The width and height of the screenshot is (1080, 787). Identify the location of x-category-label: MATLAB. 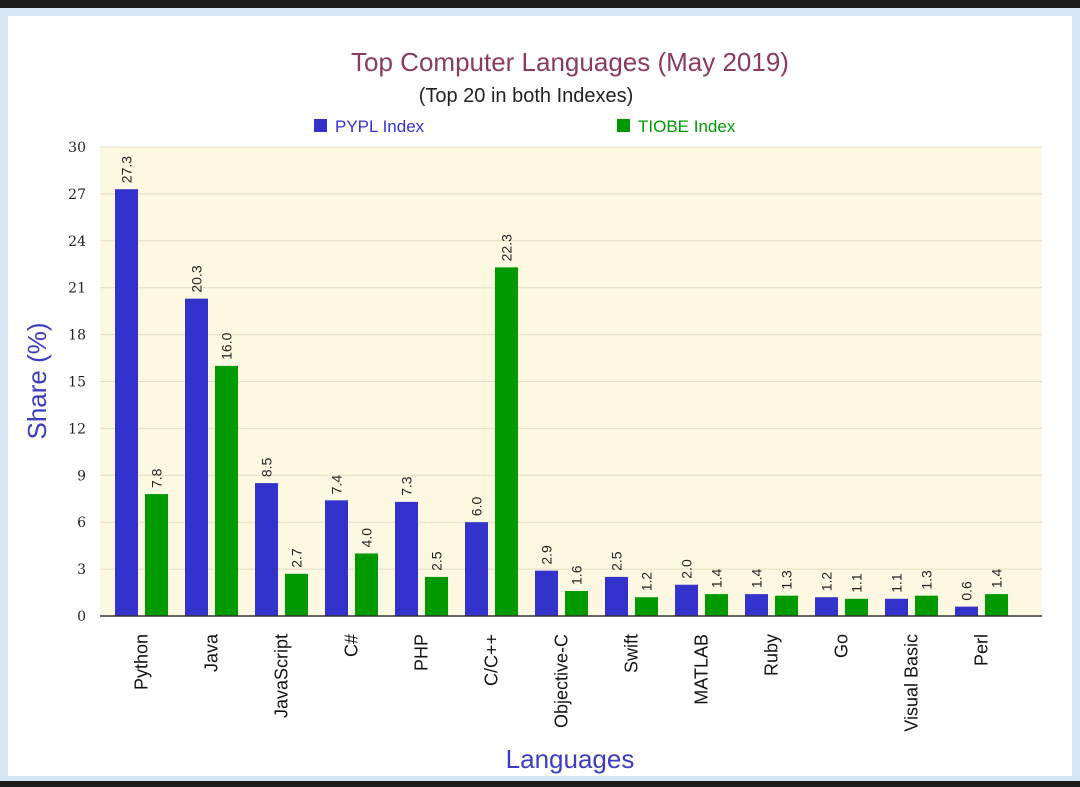
(702, 669).